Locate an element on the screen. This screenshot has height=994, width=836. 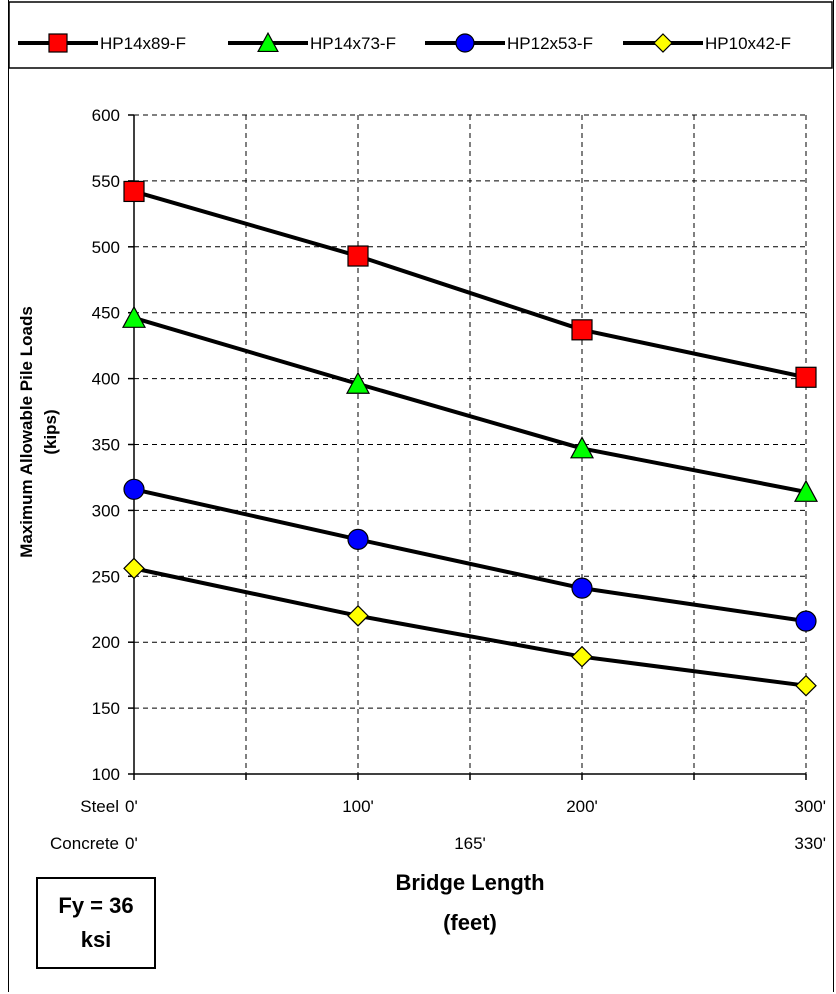
y-tick-label: 150 is located at coordinates (106, 708).